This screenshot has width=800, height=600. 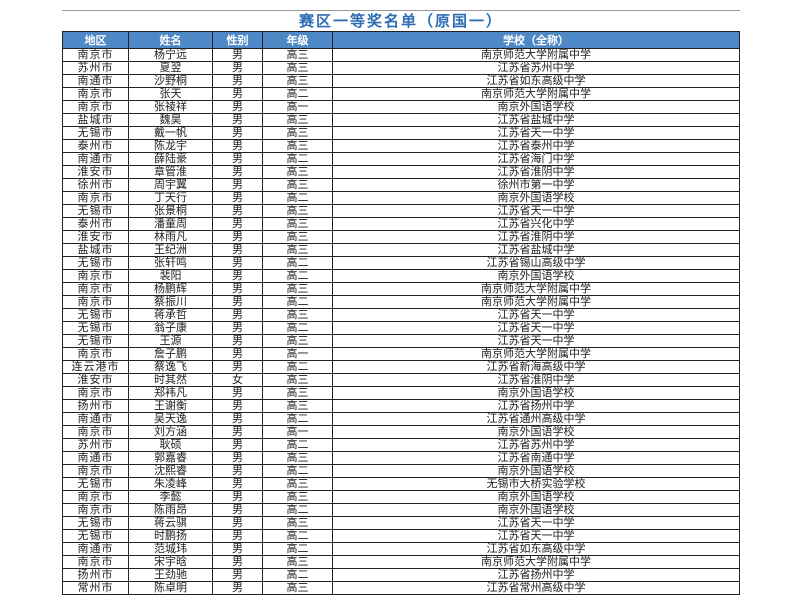 I want to click on table-row: 苏州市 耿硕男高二 江苏省苏州中学, so click(x=401, y=445).